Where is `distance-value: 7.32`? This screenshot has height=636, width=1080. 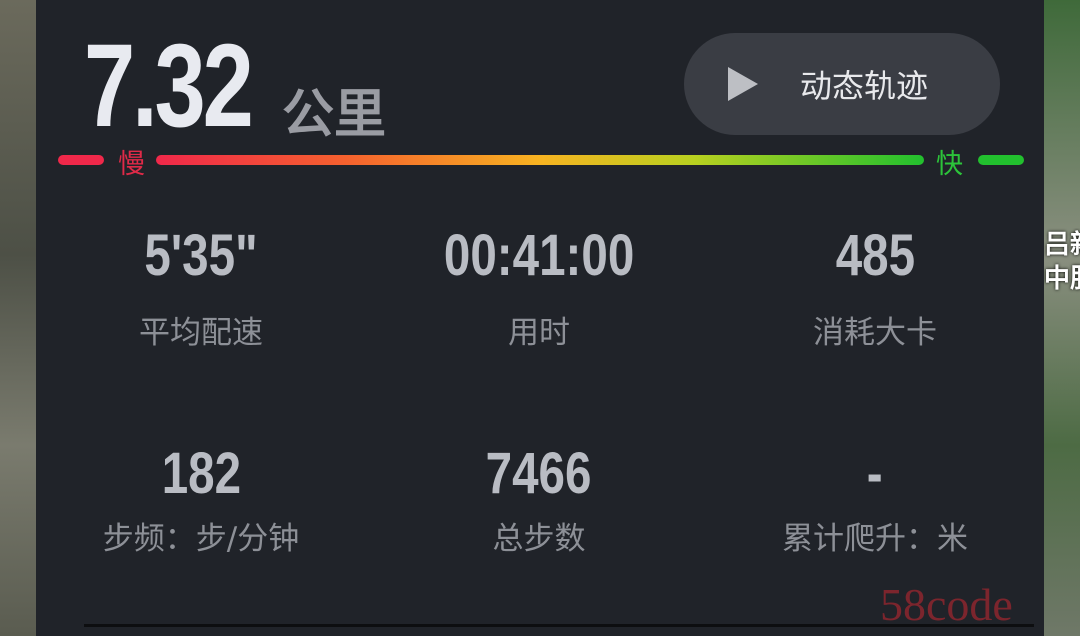 distance-value: 7.32 is located at coordinates (169, 86).